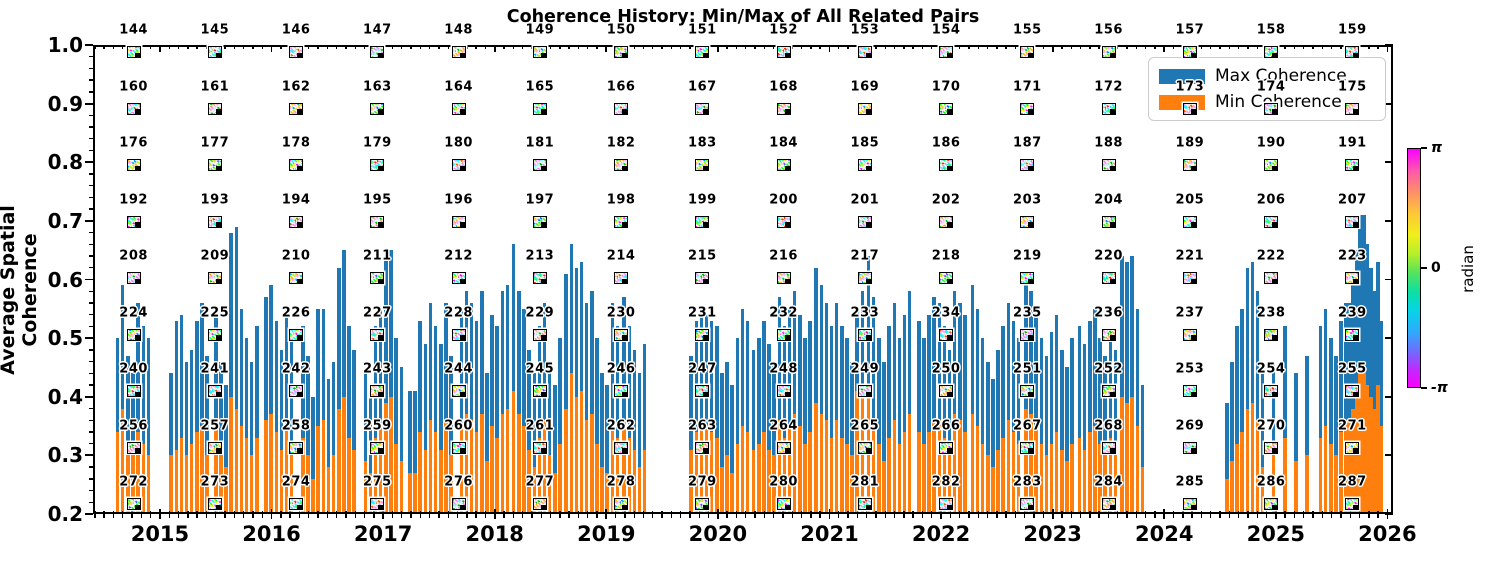 The image size is (1489, 563). Describe the element at coordinates (215, 86) in the screenshot. I see `pair-number: 161` at that location.